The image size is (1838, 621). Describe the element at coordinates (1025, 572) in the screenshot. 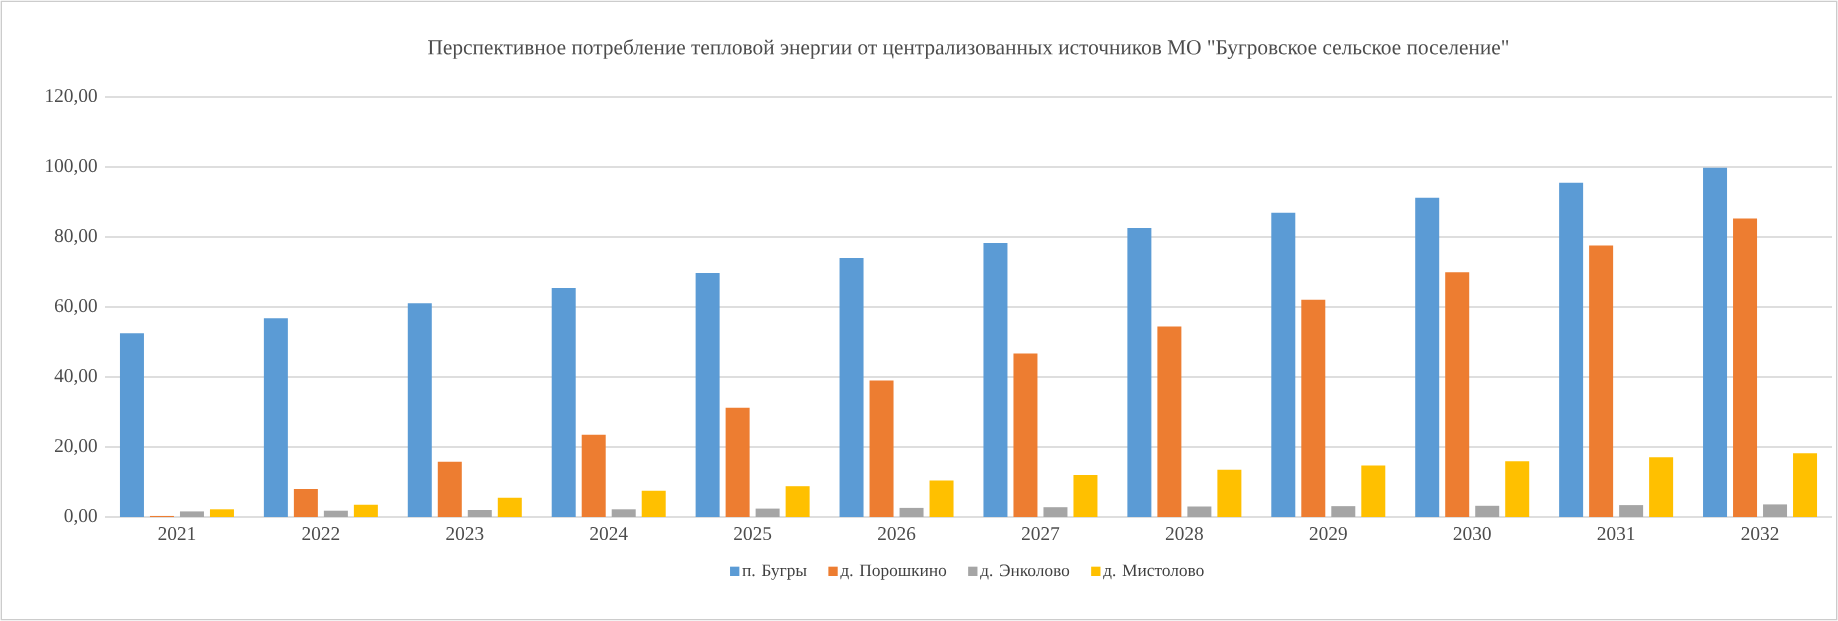

I see `legend-label: д. Энколово` at that location.